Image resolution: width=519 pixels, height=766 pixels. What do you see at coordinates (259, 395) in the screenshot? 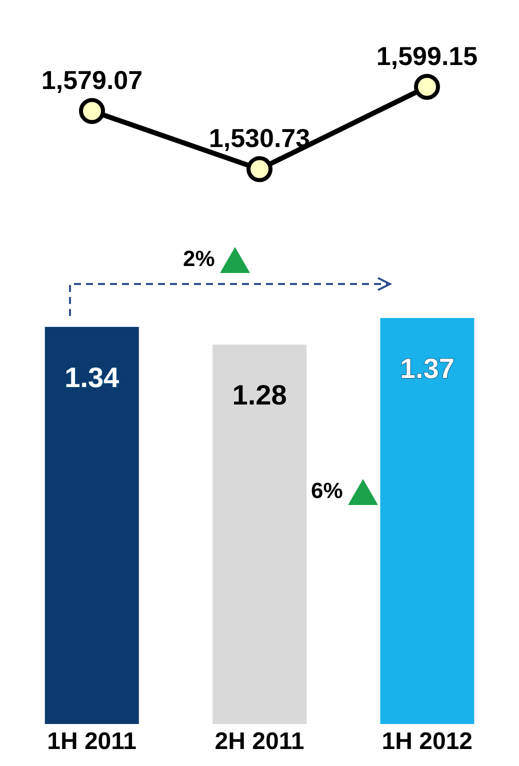
I see `data-label: 1.28` at bounding box center [259, 395].